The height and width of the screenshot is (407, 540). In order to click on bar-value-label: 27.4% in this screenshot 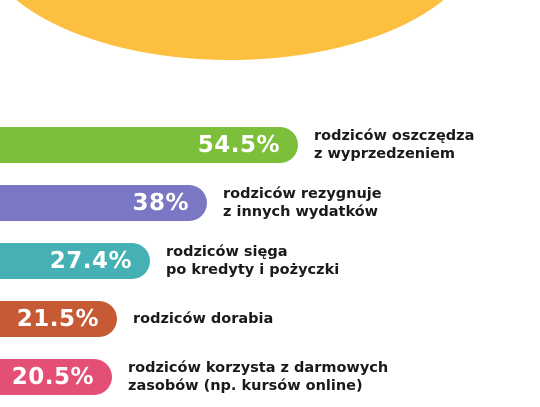, I will do `click(90, 261)`.